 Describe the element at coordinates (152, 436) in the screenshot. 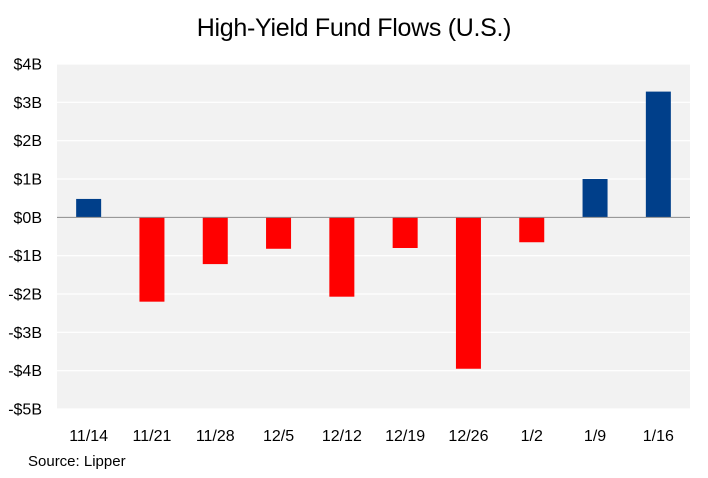

I see `x-tick-label: 11/21` at that location.